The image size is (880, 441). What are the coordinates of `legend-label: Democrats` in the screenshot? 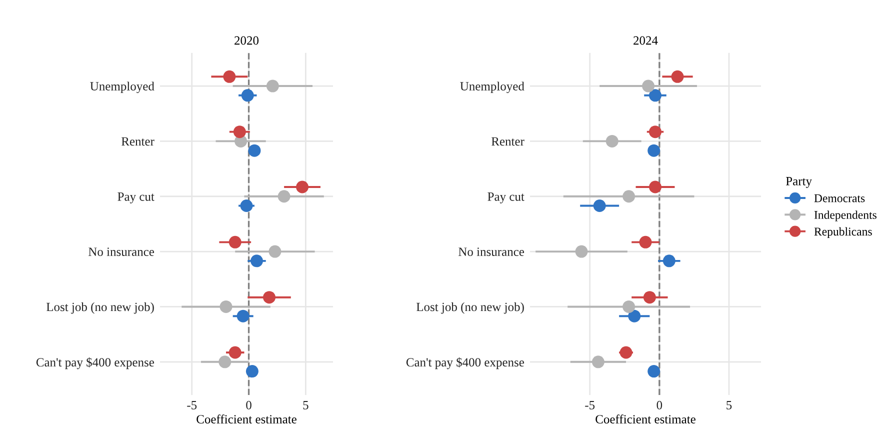 It's located at (839, 198).